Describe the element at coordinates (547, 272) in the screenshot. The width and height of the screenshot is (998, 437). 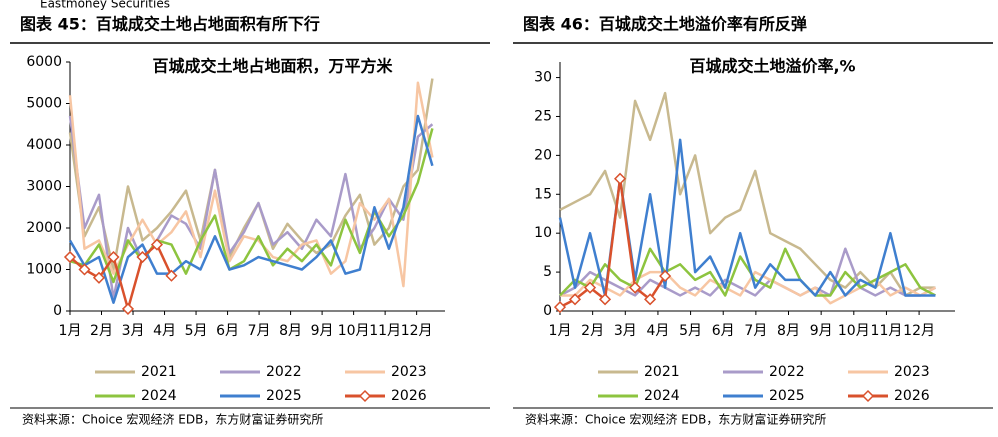
I see `y-tick-label: 5` at that location.